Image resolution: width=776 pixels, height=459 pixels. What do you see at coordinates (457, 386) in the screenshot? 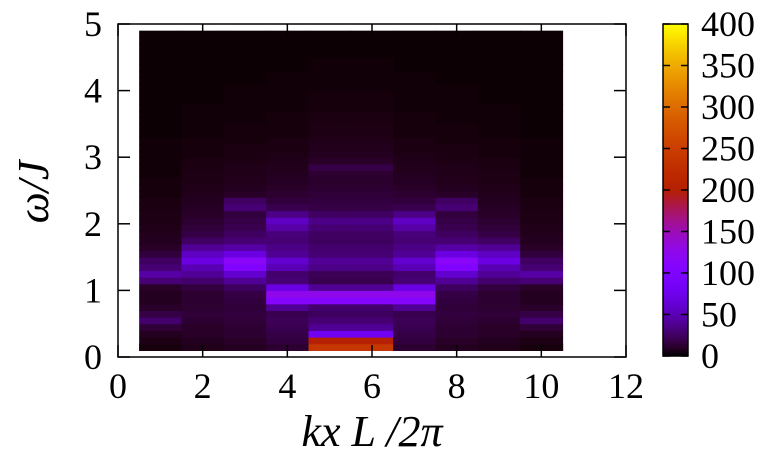
I see `x-tick-label: 8` at bounding box center [457, 386].